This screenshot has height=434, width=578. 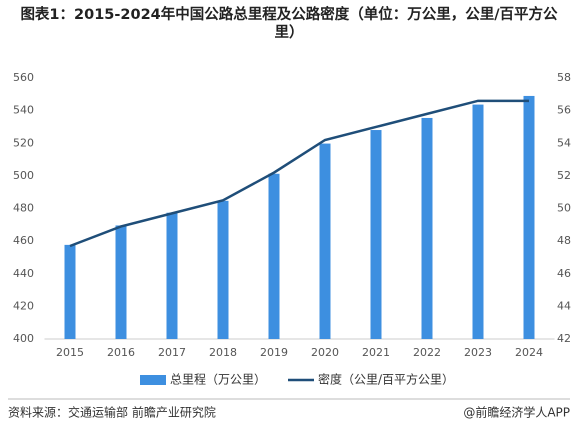 I want to click on y2-tick-label: 58, so click(x=564, y=77).